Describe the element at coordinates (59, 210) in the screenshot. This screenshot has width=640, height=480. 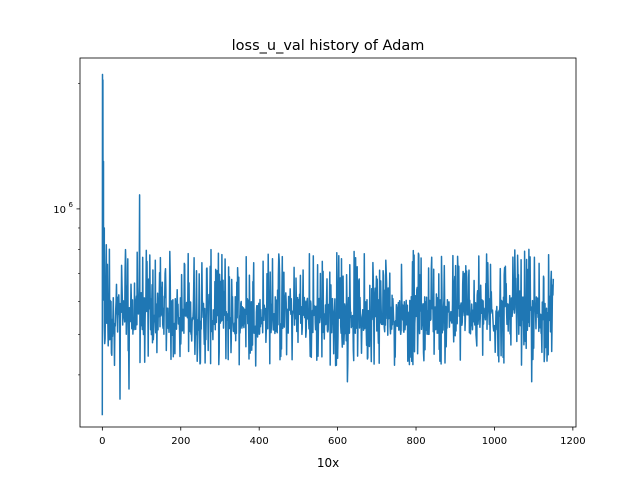
I see `y-tick-label: 10` at that location.